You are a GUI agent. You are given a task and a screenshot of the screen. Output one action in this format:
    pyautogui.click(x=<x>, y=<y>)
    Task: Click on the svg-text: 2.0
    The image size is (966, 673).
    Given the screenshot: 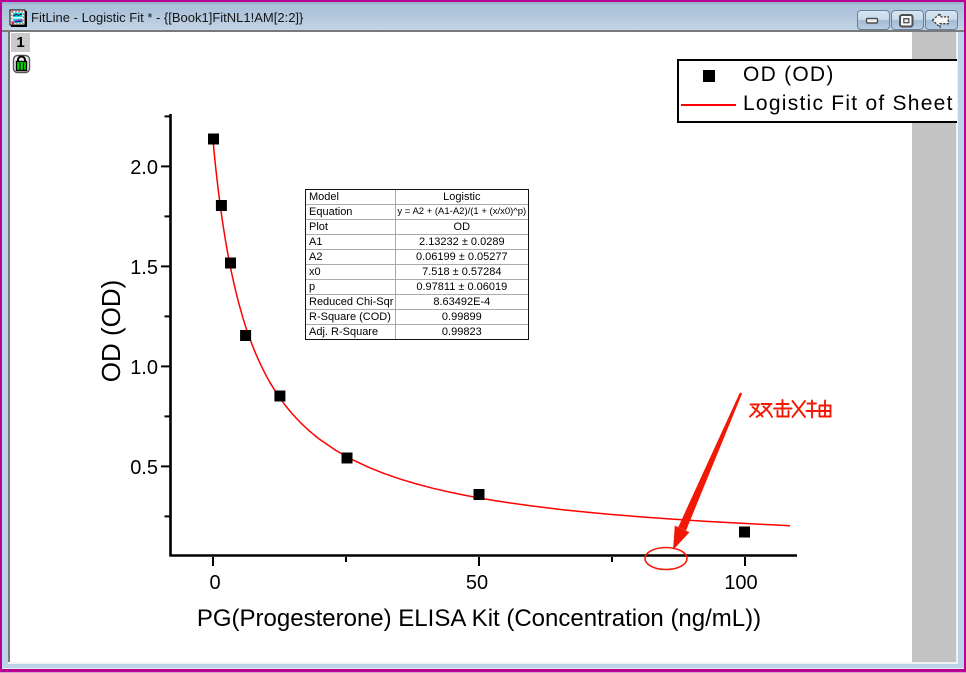 What is the action you would take?
    pyautogui.click(x=144, y=168)
    